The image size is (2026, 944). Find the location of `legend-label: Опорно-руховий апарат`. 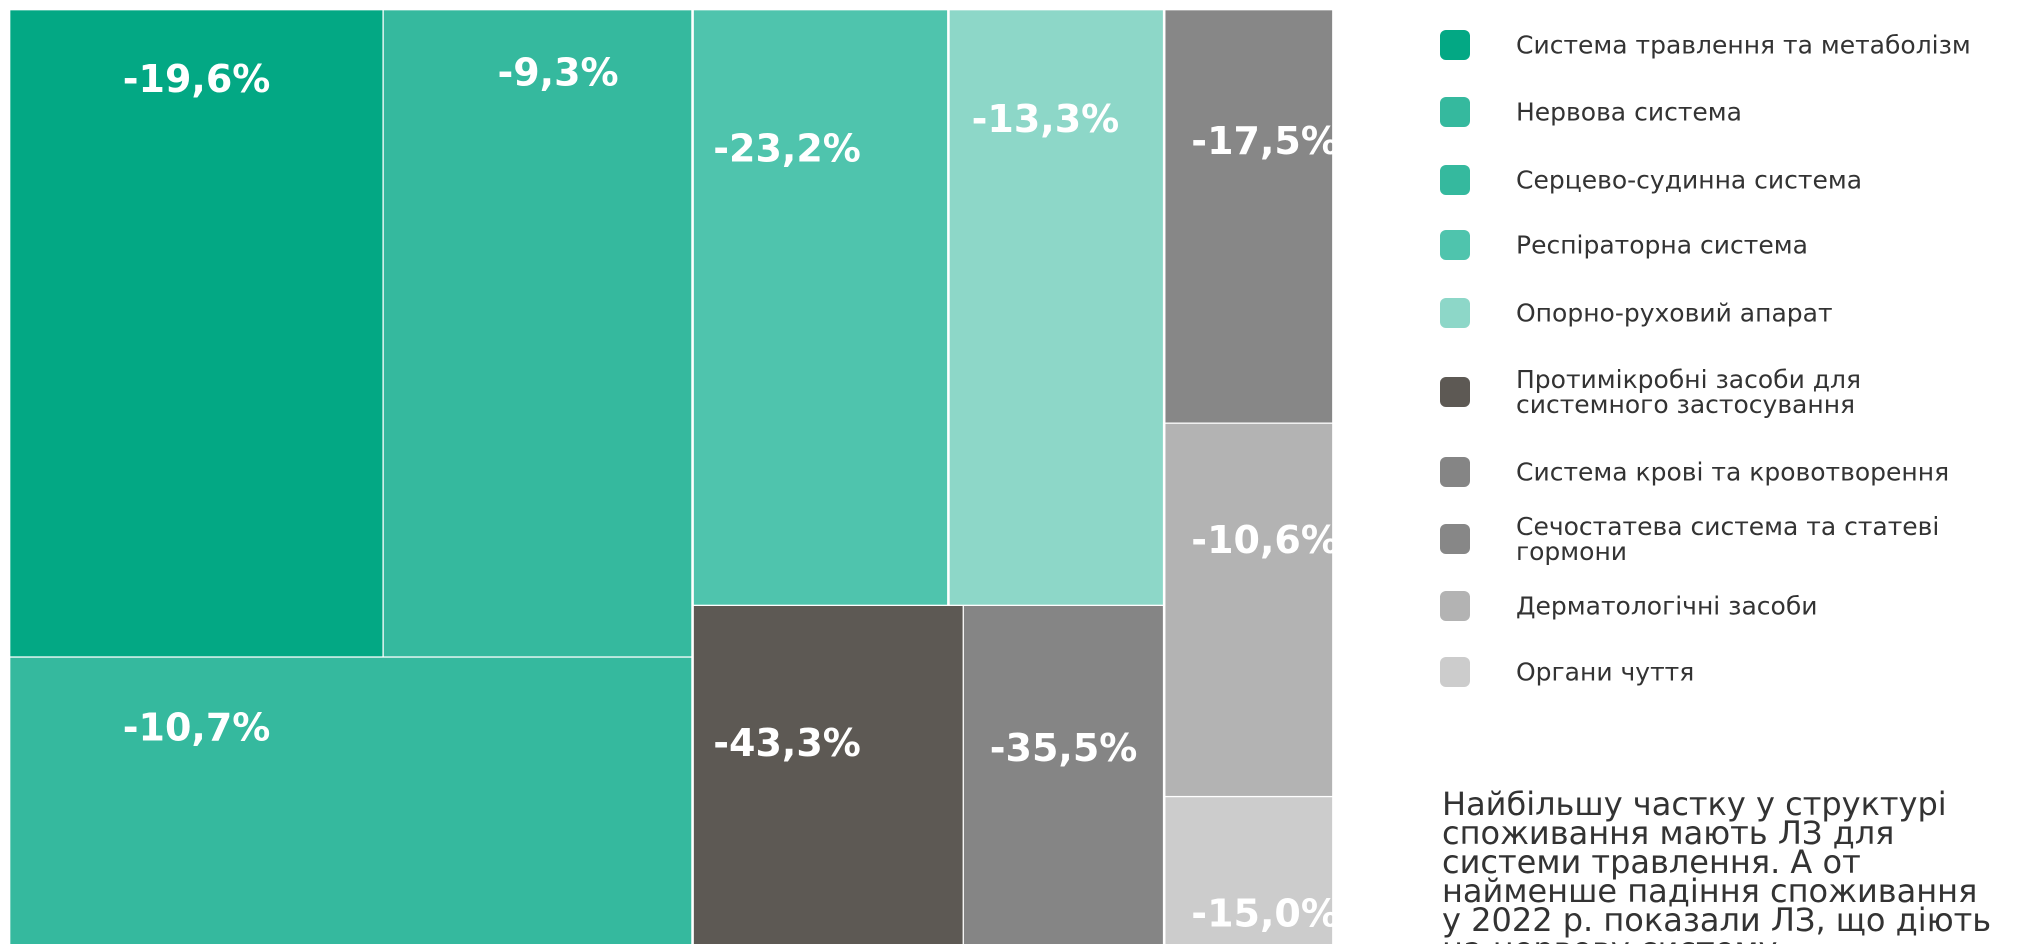

legend-label: Опорно-руховий апарат is located at coordinates (1674, 313).